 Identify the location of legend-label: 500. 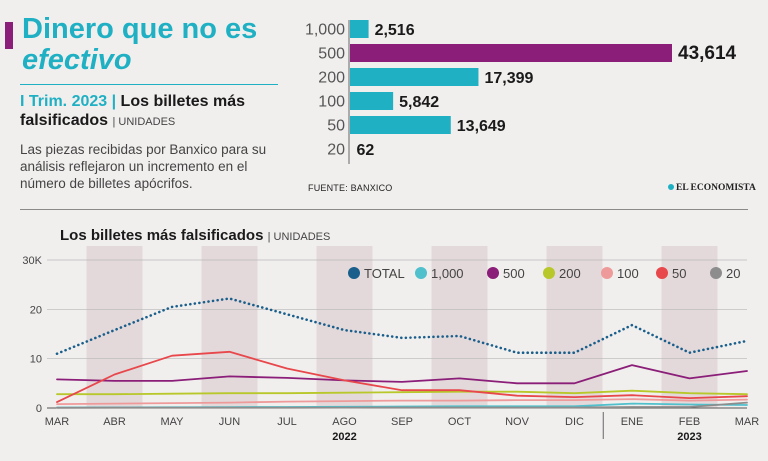
(514, 273).